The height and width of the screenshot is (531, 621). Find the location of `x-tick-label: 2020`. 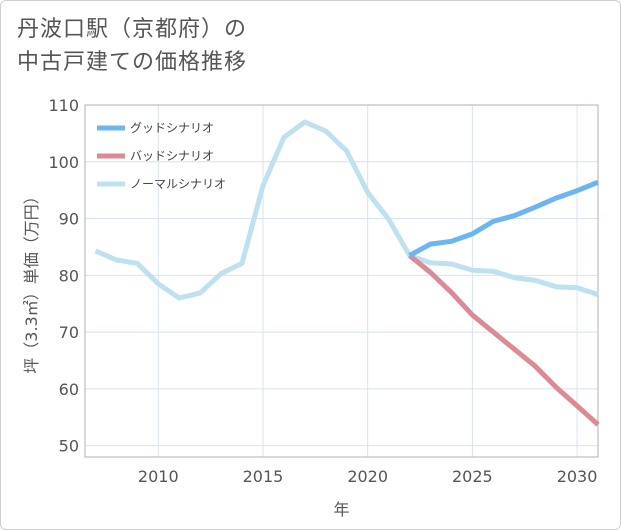

x-tick-label: 2020 is located at coordinates (367, 476).